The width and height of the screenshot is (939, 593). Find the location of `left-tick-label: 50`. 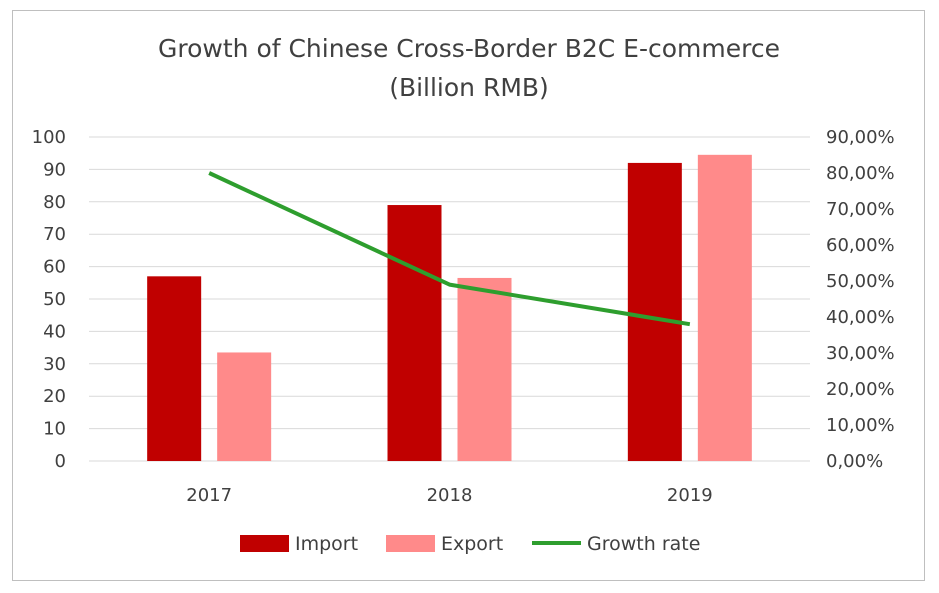

left-tick-label: 50 is located at coordinates (54, 299).